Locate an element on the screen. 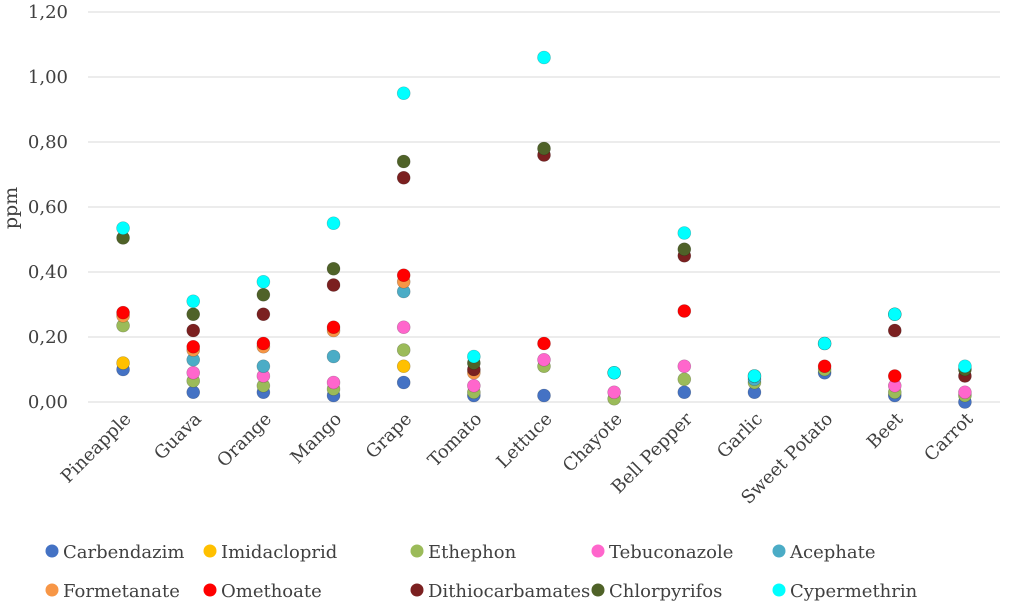 This screenshot has height=611, width=1013. x-tick-label: Guava is located at coordinates (178, 437).